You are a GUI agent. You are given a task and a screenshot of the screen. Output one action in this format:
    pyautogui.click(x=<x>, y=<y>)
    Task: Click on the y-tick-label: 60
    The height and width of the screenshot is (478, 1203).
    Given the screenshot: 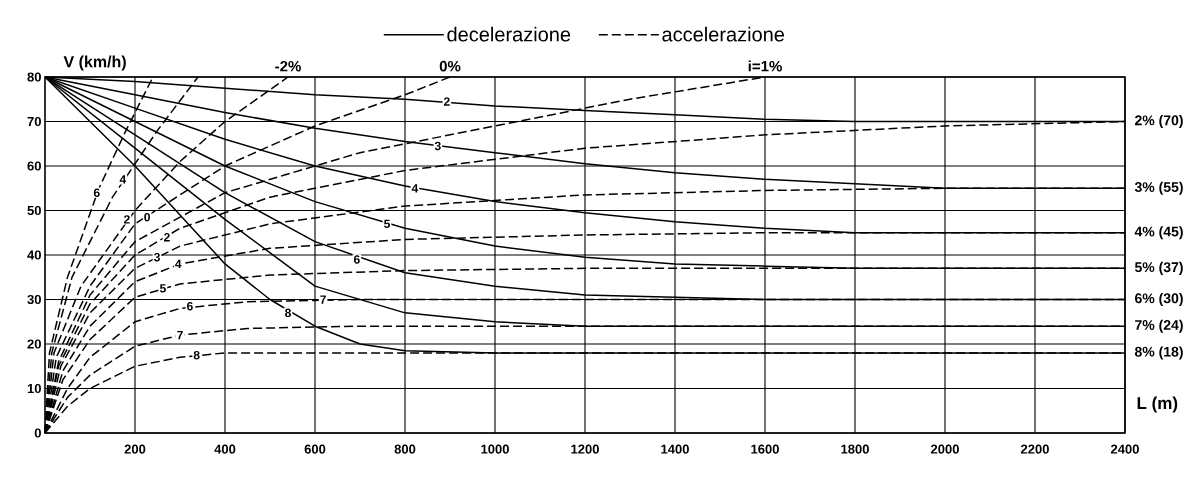 What is the action you would take?
    pyautogui.click(x=34, y=166)
    